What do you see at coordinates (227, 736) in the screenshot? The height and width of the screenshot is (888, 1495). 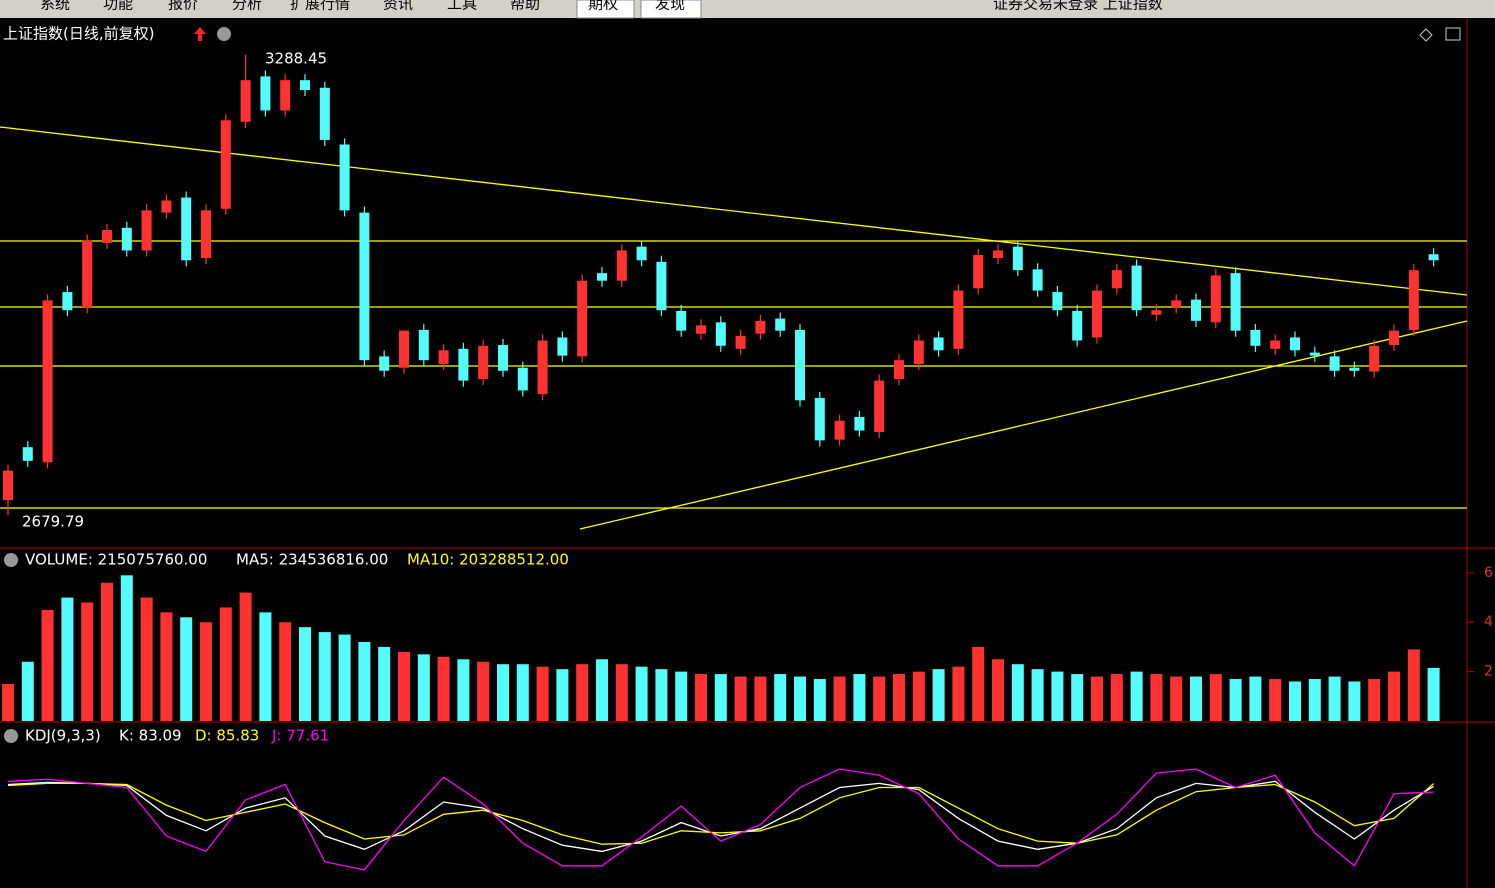 I see `kdj-legend: D: 85.83` at bounding box center [227, 736].